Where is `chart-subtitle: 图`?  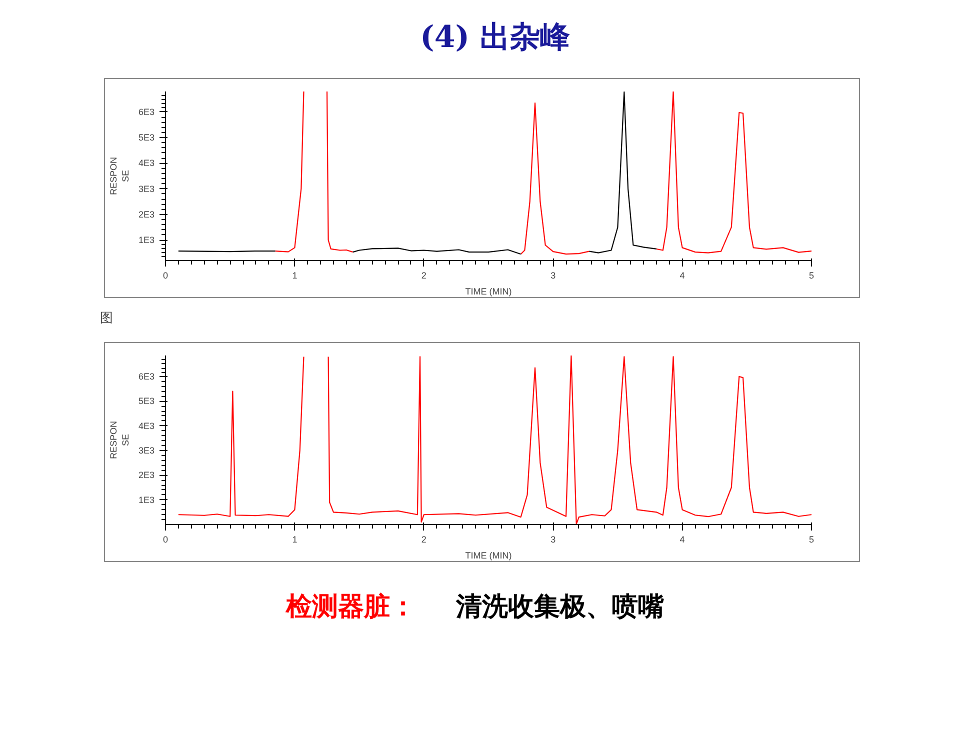
chart-subtitle: 图 is located at coordinates (106, 318).